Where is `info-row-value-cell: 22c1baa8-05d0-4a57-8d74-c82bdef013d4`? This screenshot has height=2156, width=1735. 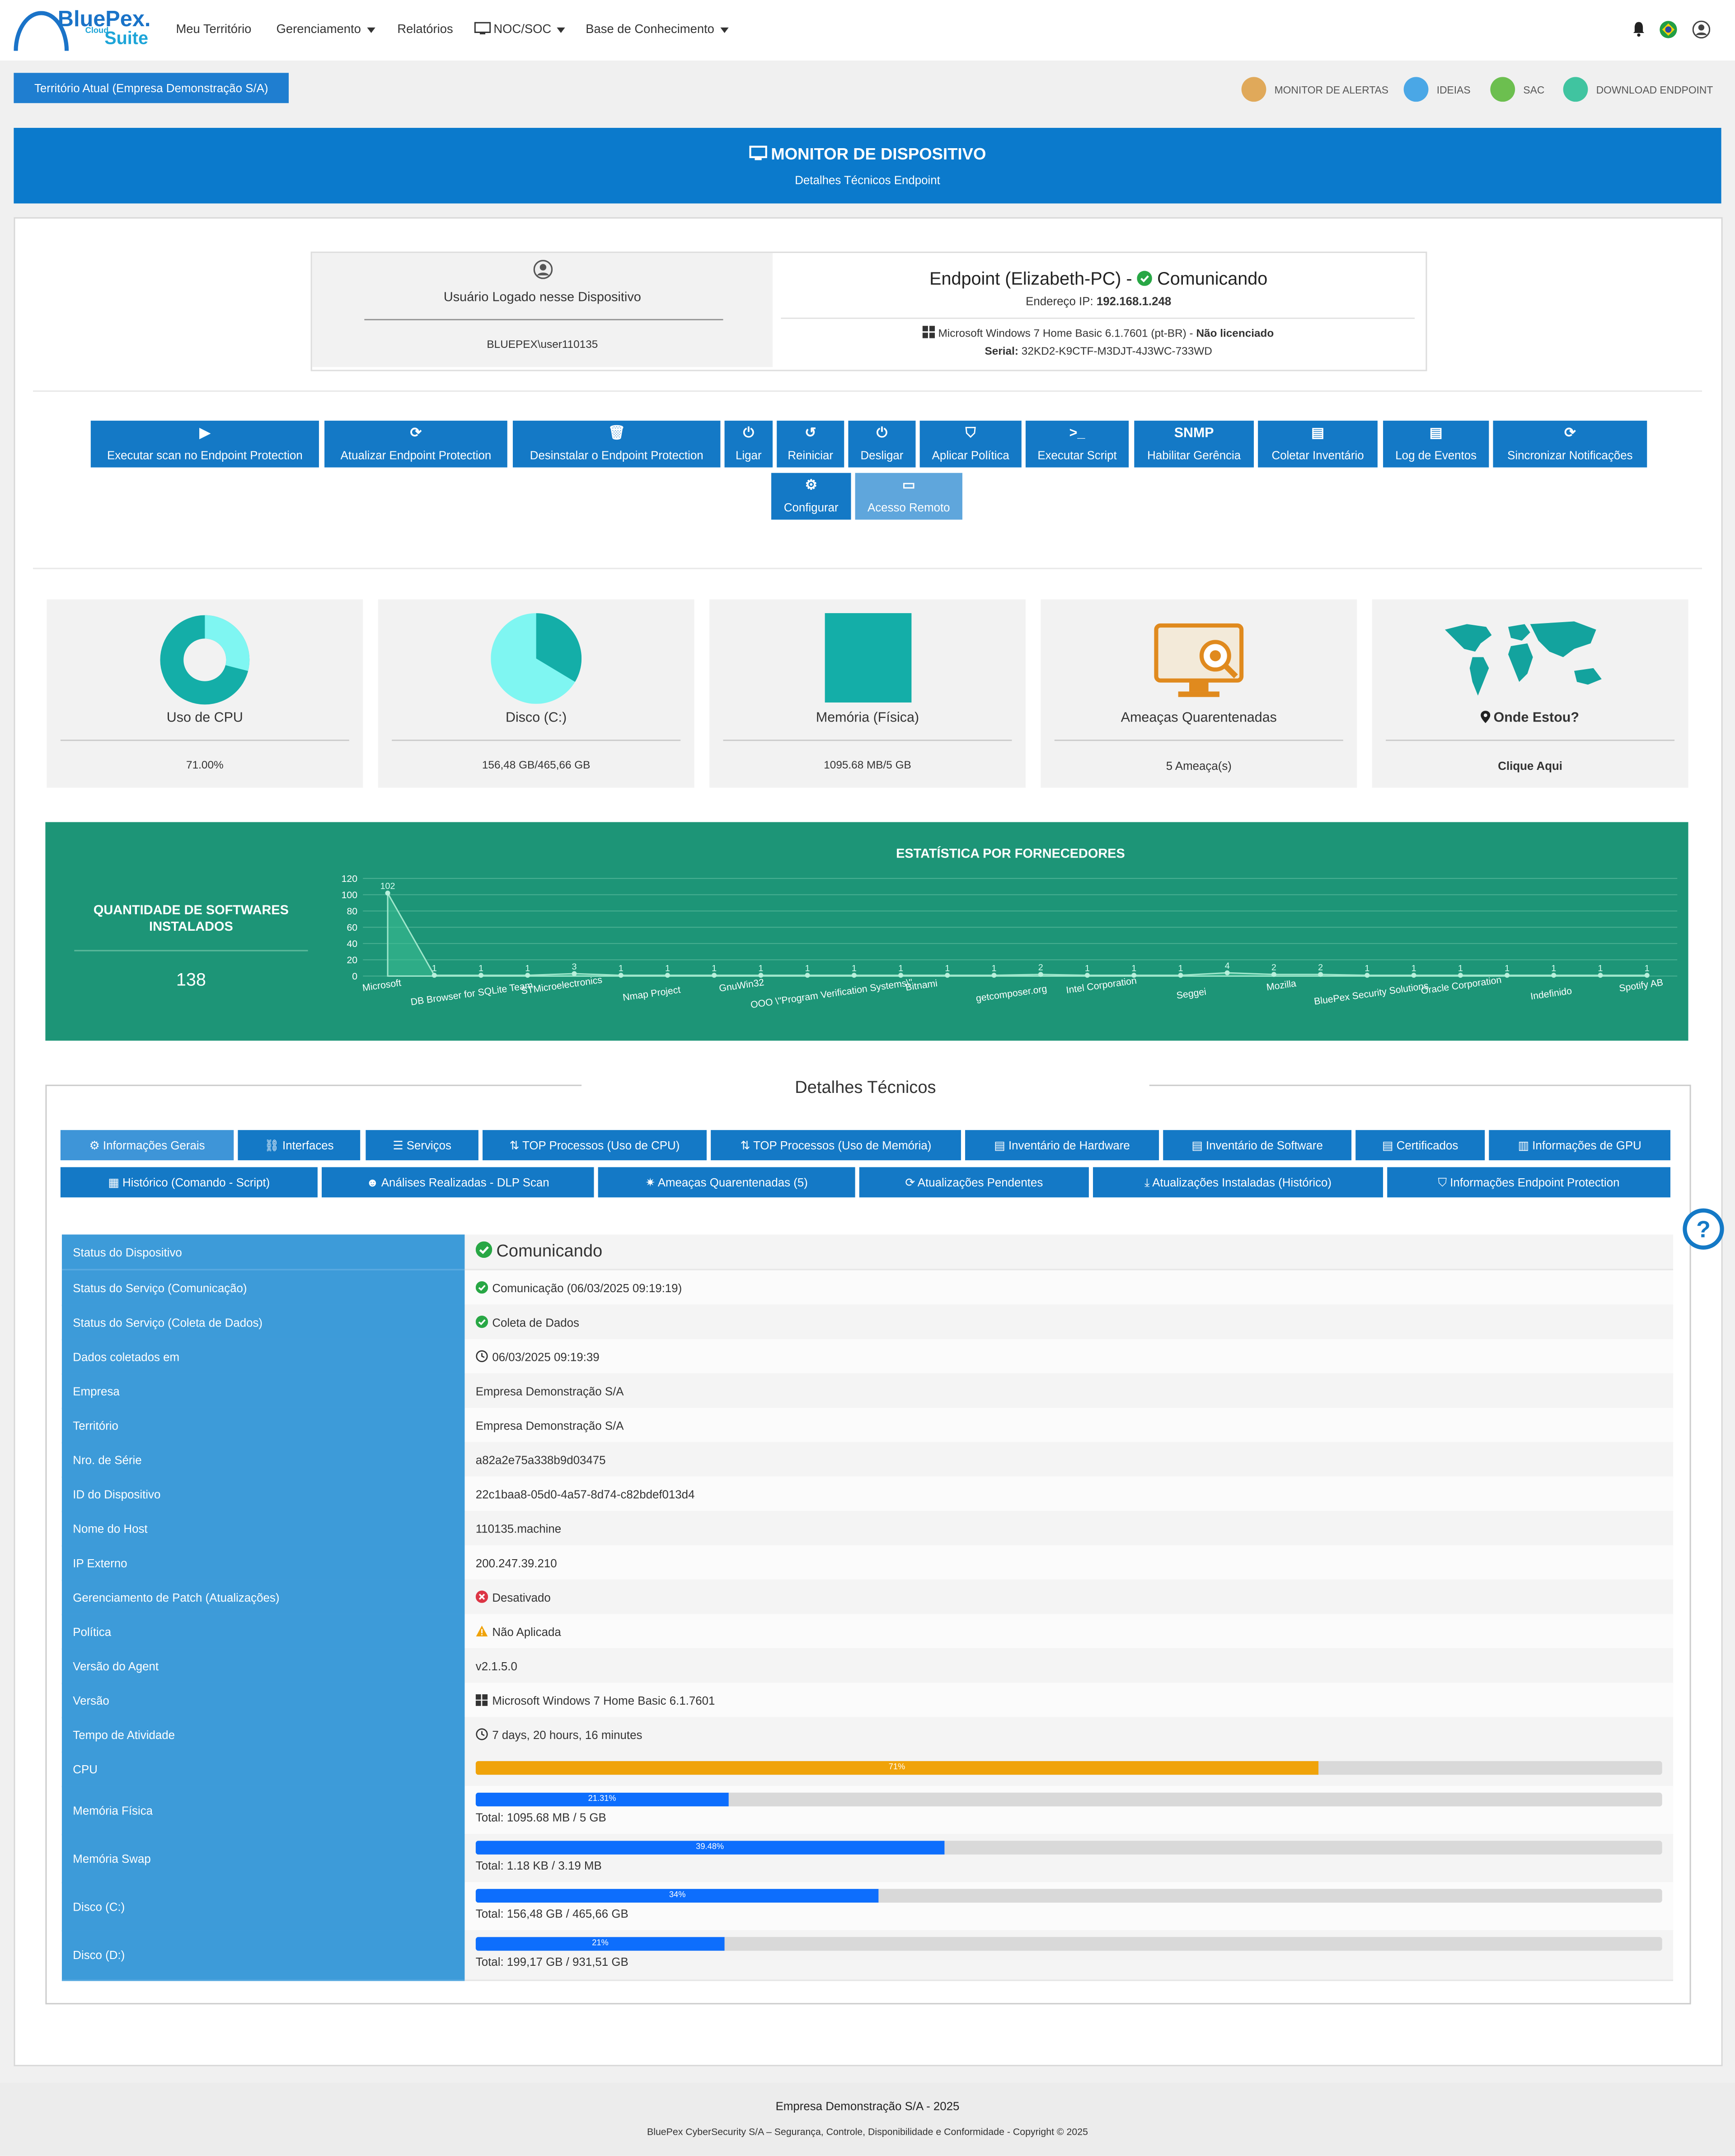 info-row-value-cell: 22c1baa8-05d0-4a57-8d74-c82bdef013d4 is located at coordinates (1069, 1494).